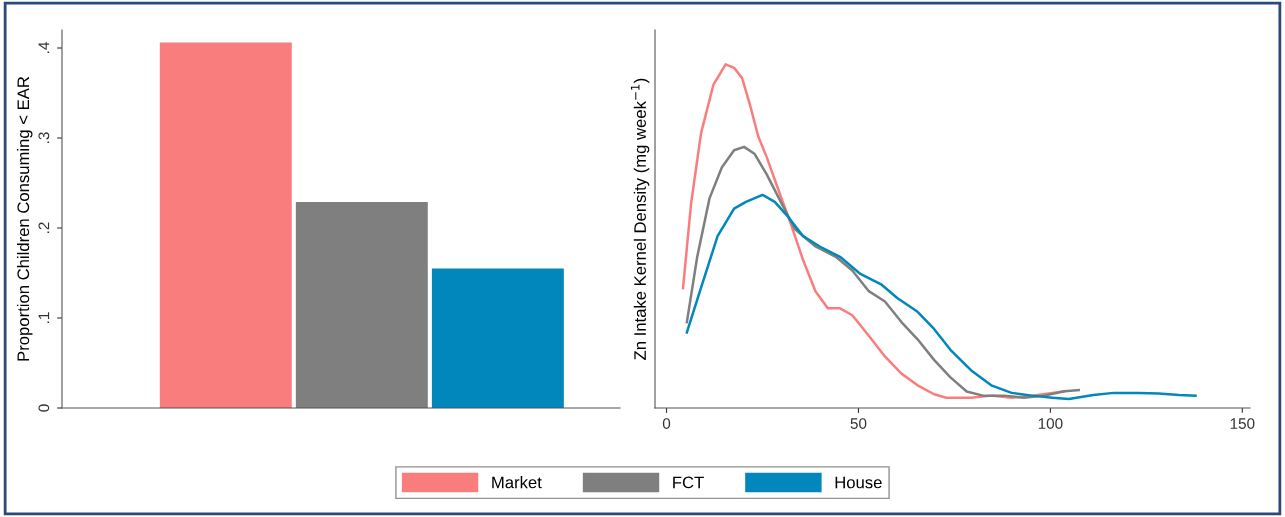 The height and width of the screenshot is (517, 1285). I want to click on x-tick-label: 50, so click(858, 423).